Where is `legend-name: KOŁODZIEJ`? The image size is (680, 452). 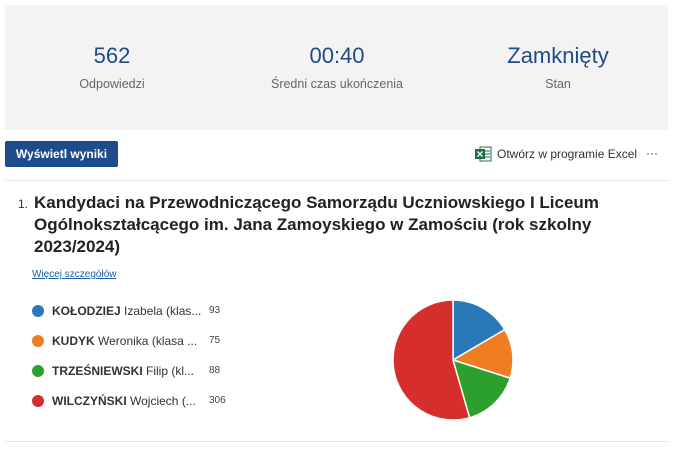
legend-name: KOŁODZIEJ is located at coordinates (86, 311).